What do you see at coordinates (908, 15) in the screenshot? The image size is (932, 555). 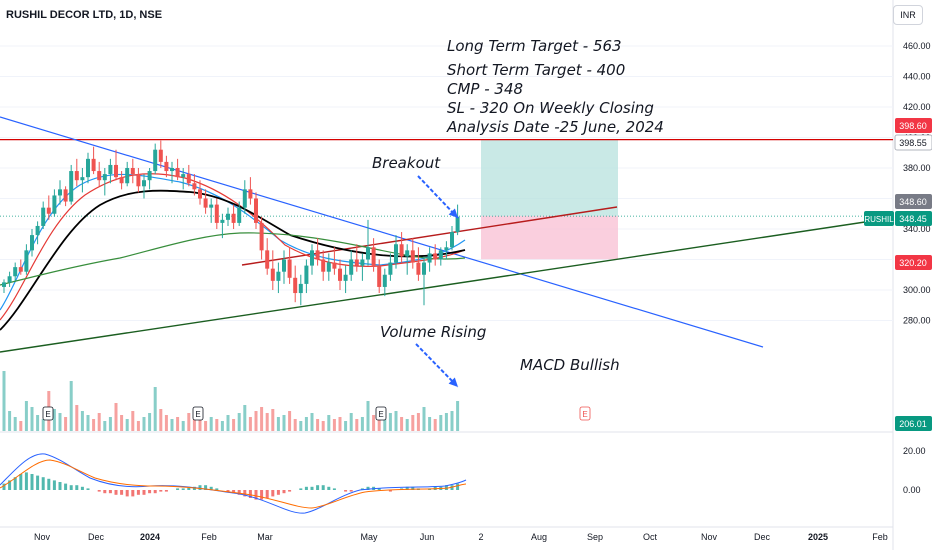 I see `currency-button: INR` at bounding box center [908, 15].